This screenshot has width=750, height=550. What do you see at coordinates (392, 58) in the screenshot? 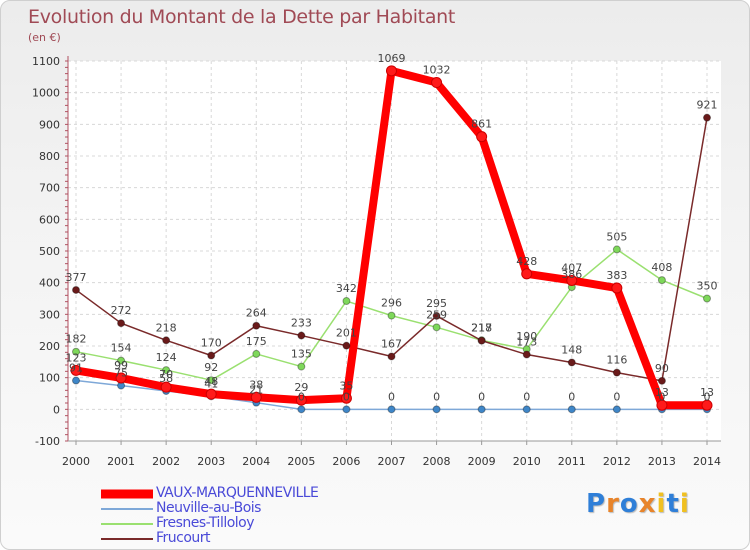
I see `data-label: 1069` at bounding box center [392, 58].